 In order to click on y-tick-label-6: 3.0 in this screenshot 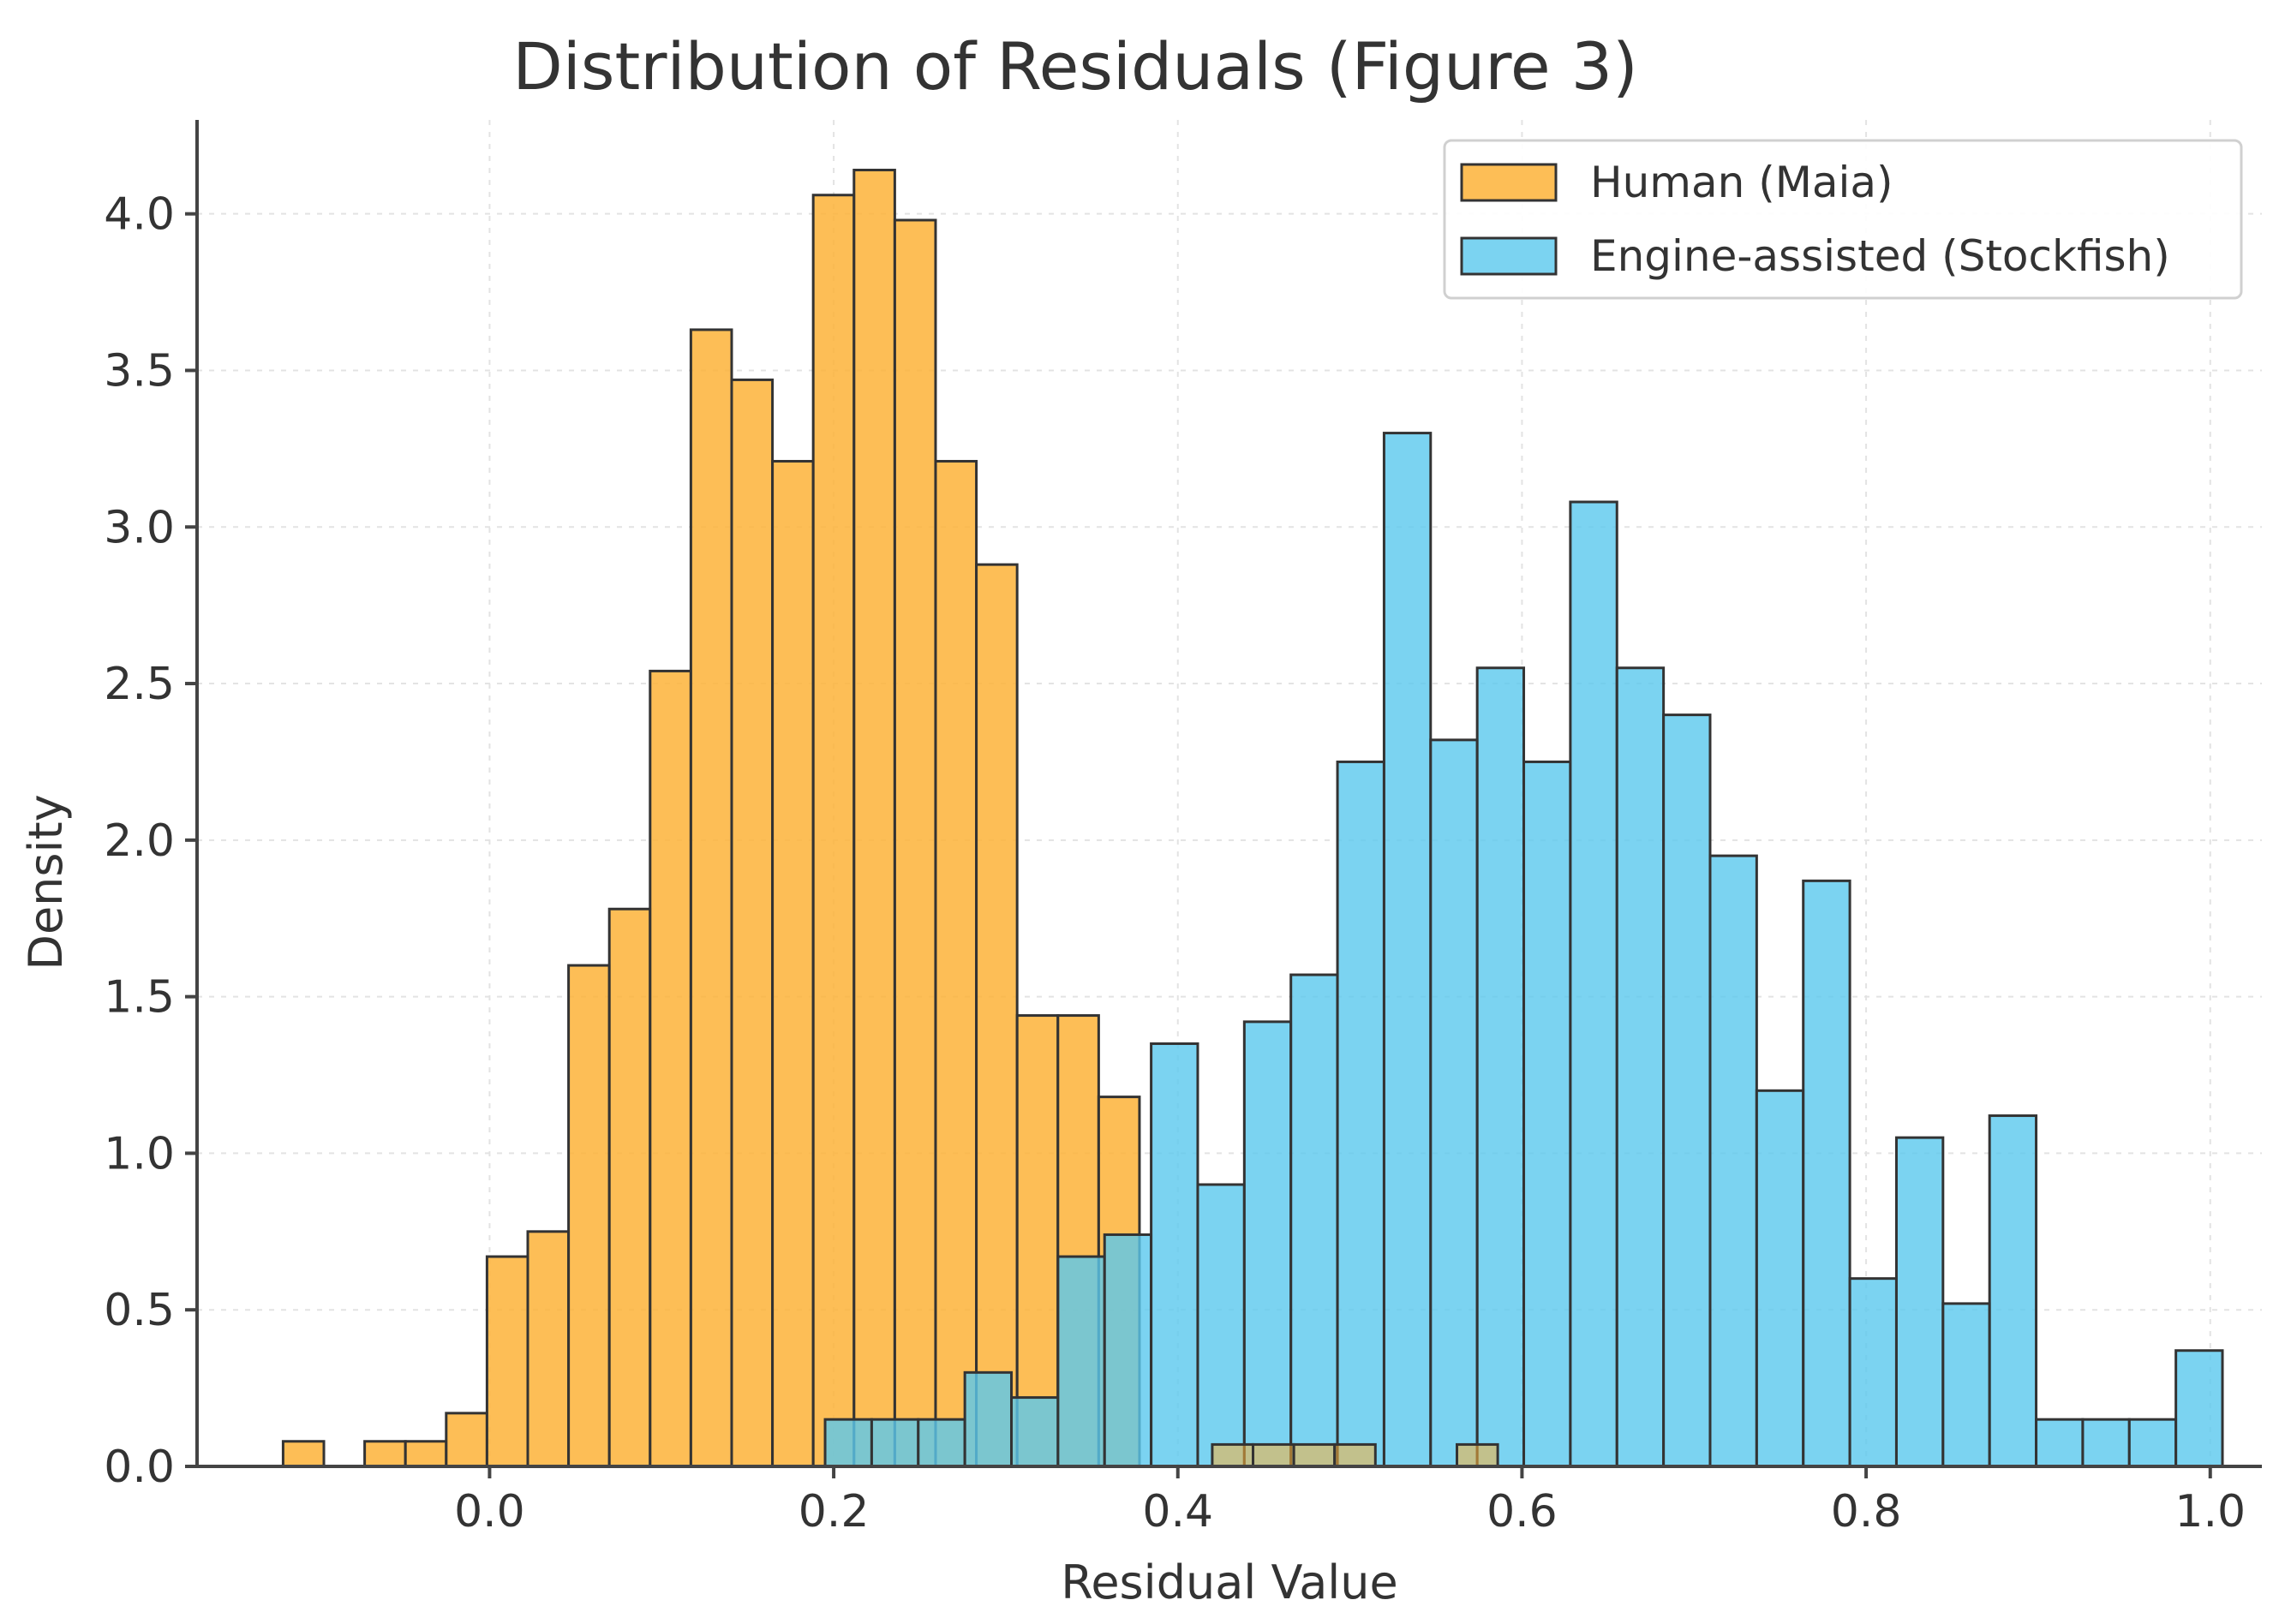, I will do `click(139, 527)`.